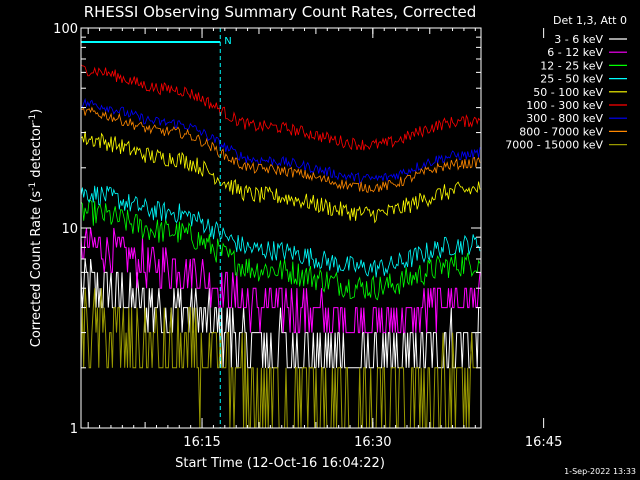 This screenshot has height=480, width=640. Describe the element at coordinates (564, 105) in the screenshot. I see `legend-label: 100 - 300 keV` at that location.